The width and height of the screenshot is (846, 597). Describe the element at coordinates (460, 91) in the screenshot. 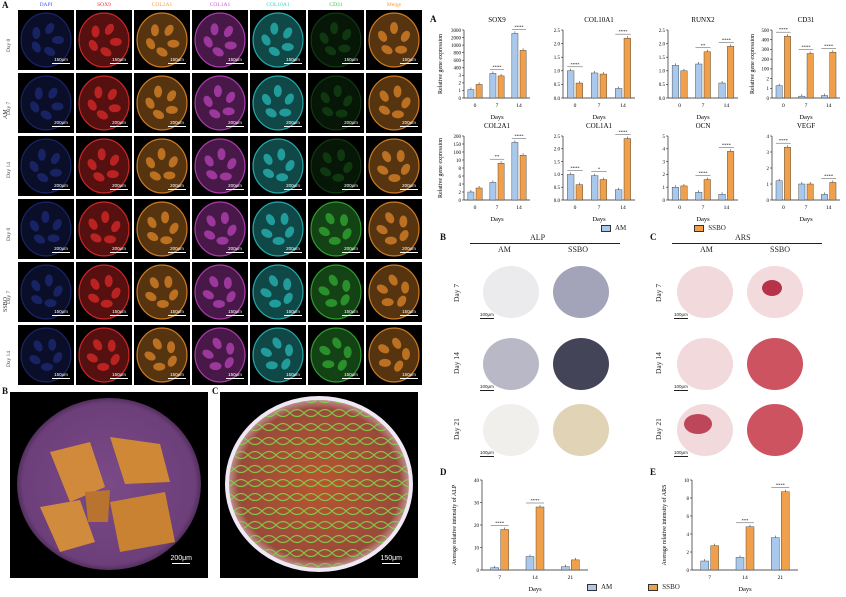

I see `y-tick-label: 1` at that location.